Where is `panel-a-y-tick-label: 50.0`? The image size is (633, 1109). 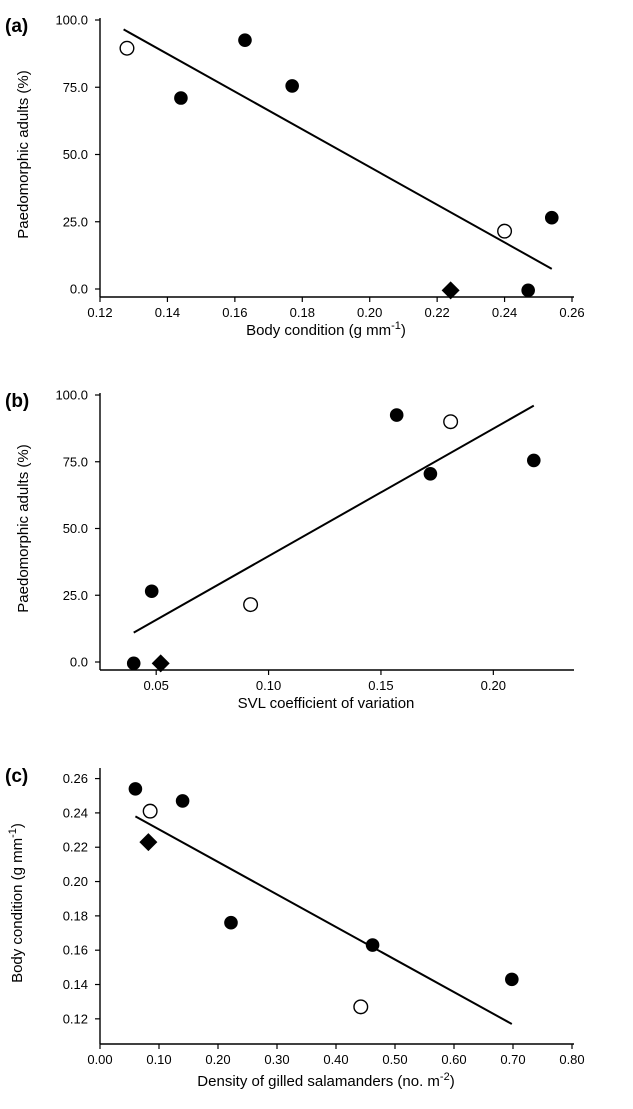 panel-a-y-tick-label: 50.0 is located at coordinates (75, 154).